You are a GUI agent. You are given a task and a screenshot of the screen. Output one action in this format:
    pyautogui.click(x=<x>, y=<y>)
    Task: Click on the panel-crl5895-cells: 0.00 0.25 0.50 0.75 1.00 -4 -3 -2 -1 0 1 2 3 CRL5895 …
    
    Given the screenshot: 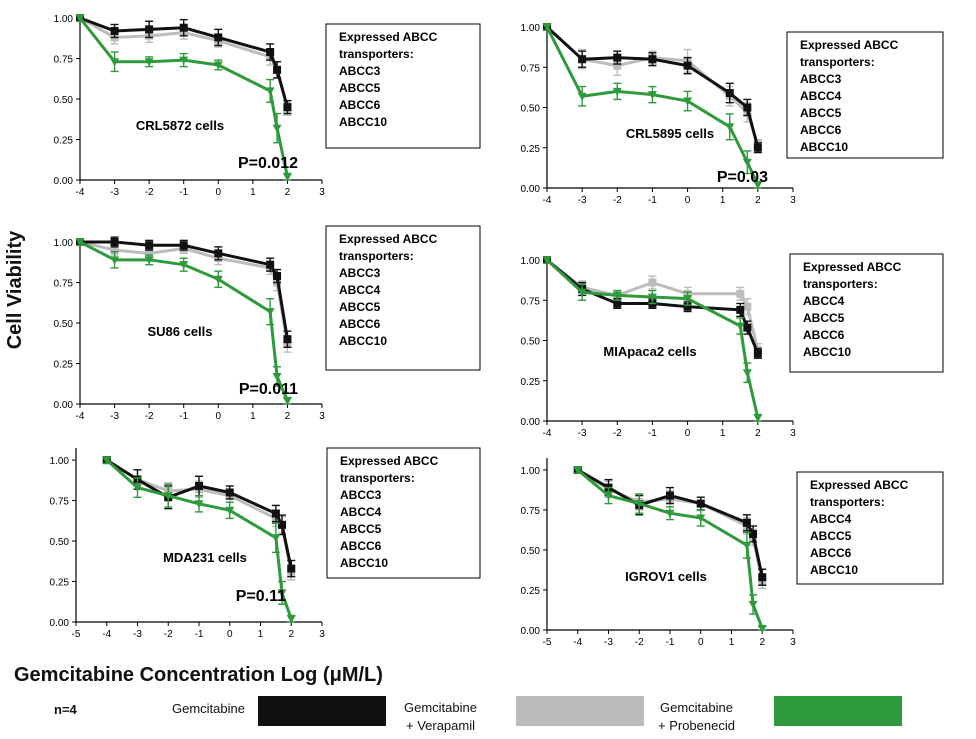 What is the action you would take?
    pyautogui.click(x=732, y=114)
    